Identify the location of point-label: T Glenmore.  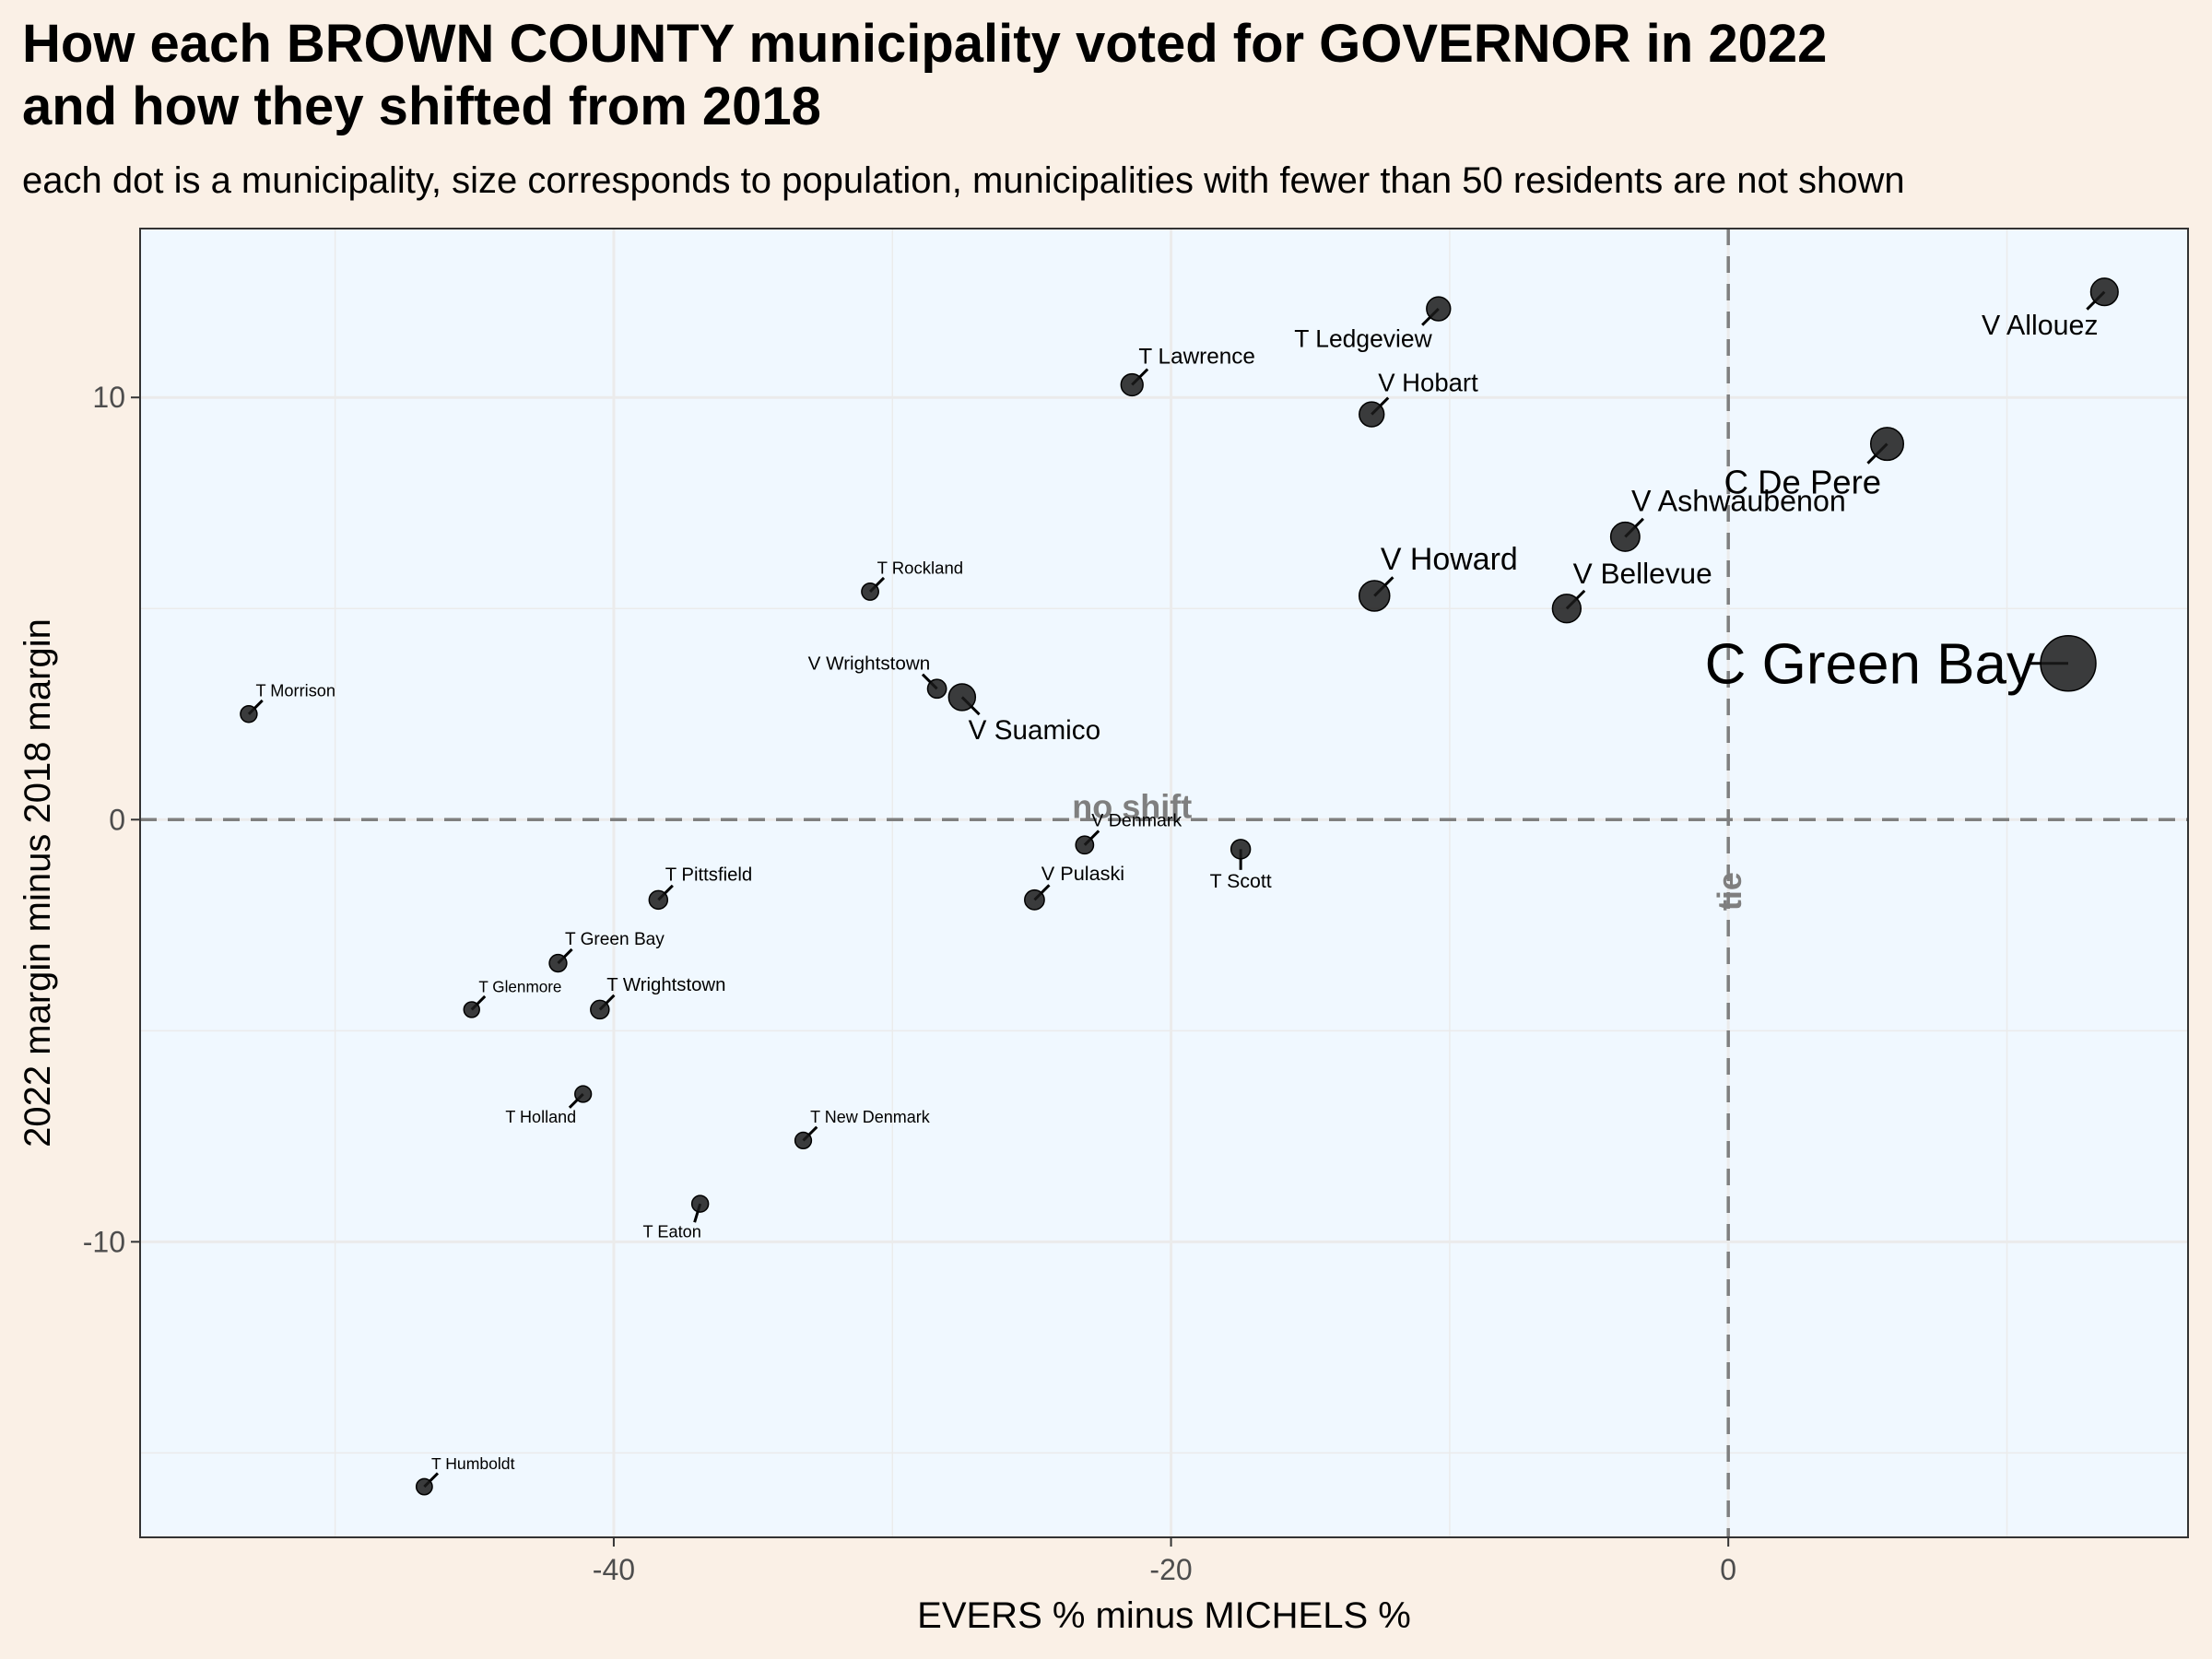
(519, 987).